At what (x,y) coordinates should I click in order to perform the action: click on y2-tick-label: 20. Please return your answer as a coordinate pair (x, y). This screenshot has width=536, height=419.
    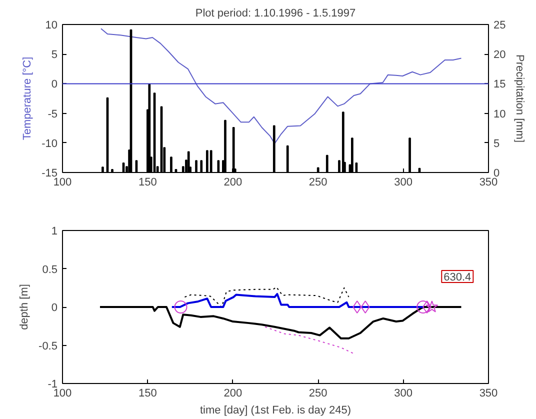
    Looking at the image, I should click on (500, 55).